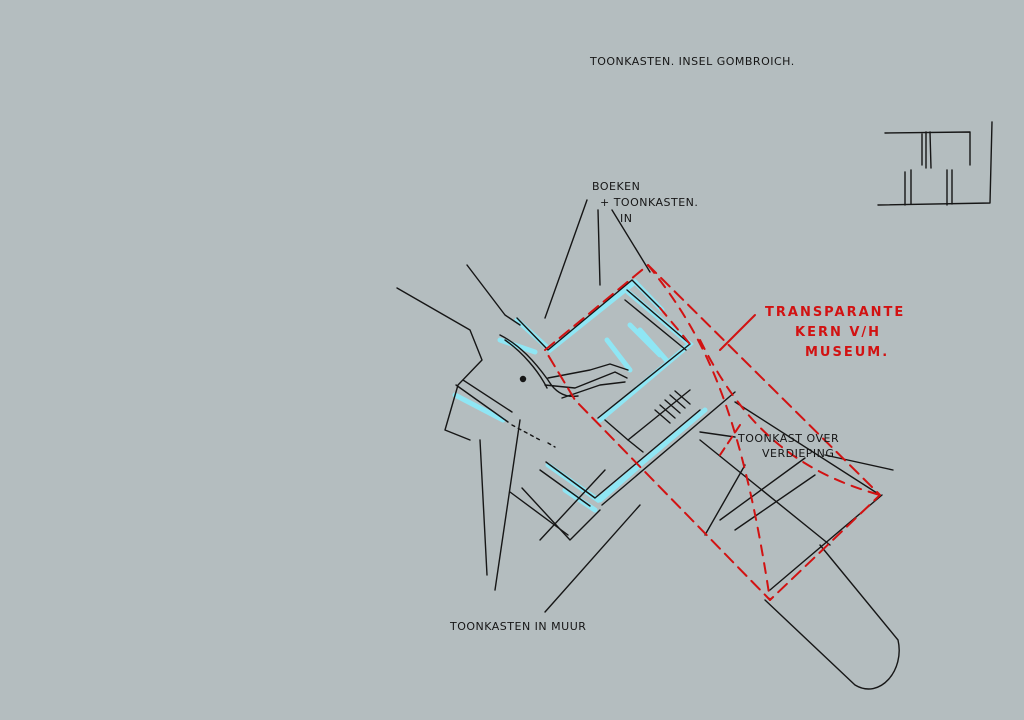 Image resolution: width=1024 pixels, height=720 pixels. Describe the element at coordinates (518, 626) in the screenshot. I see `label-toonkasten-in-muur: Toonkasten in muur` at that location.